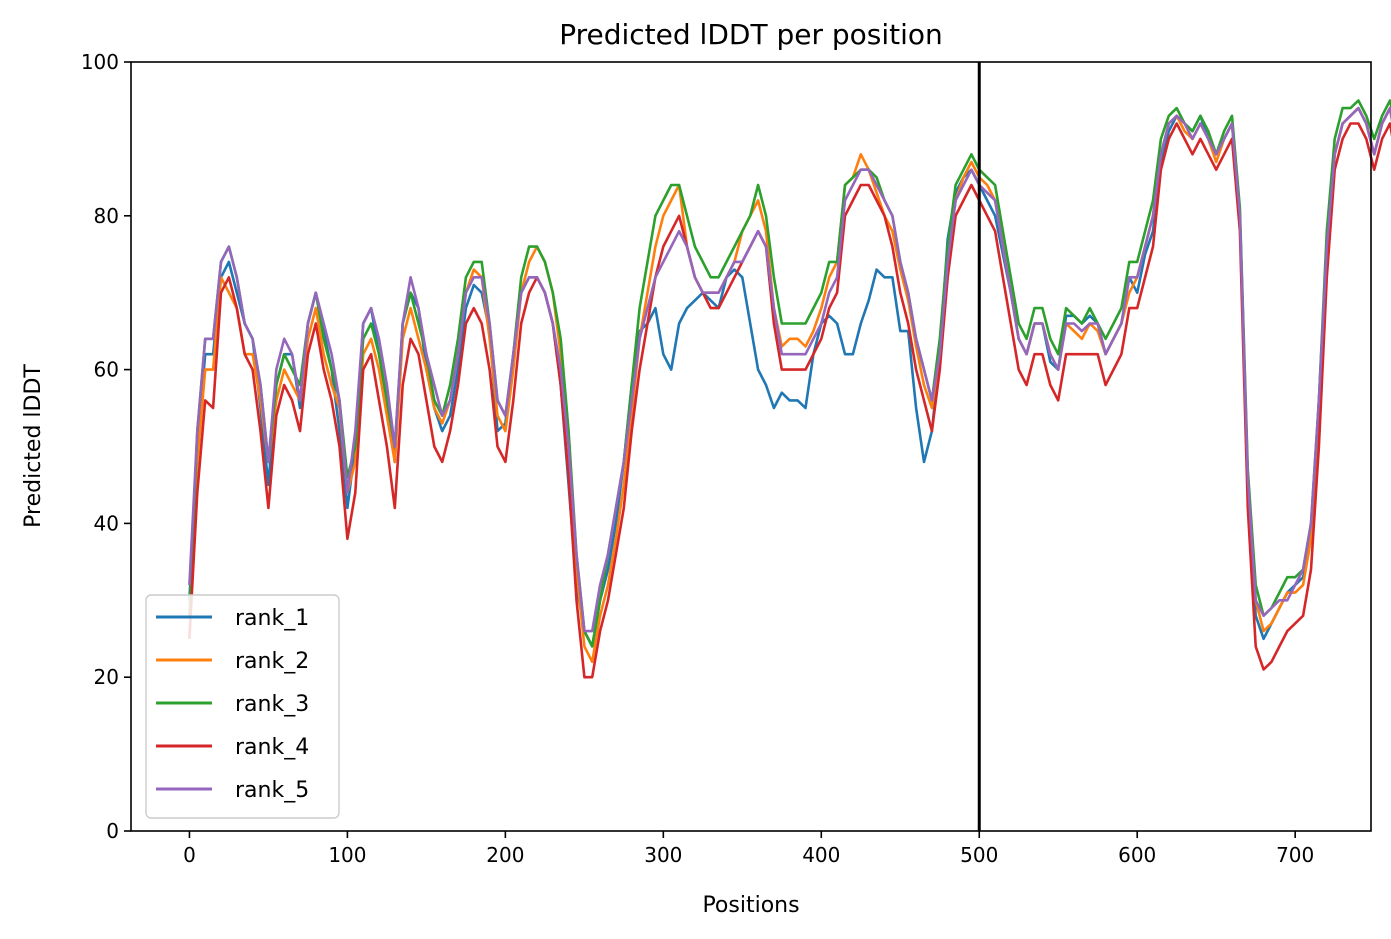 Image resolution: width=1391 pixels, height=939 pixels. I want to click on legend-label-rank_5: rank_5, so click(272, 790).